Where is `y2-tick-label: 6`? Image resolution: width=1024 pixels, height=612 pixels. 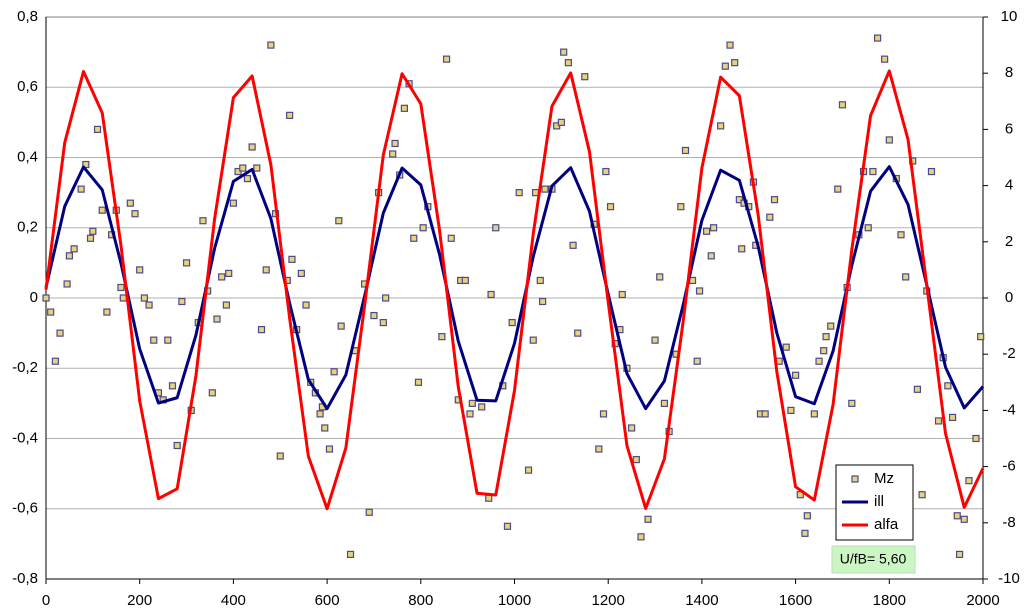
y2-tick-label: 6 is located at coordinates (1009, 128).